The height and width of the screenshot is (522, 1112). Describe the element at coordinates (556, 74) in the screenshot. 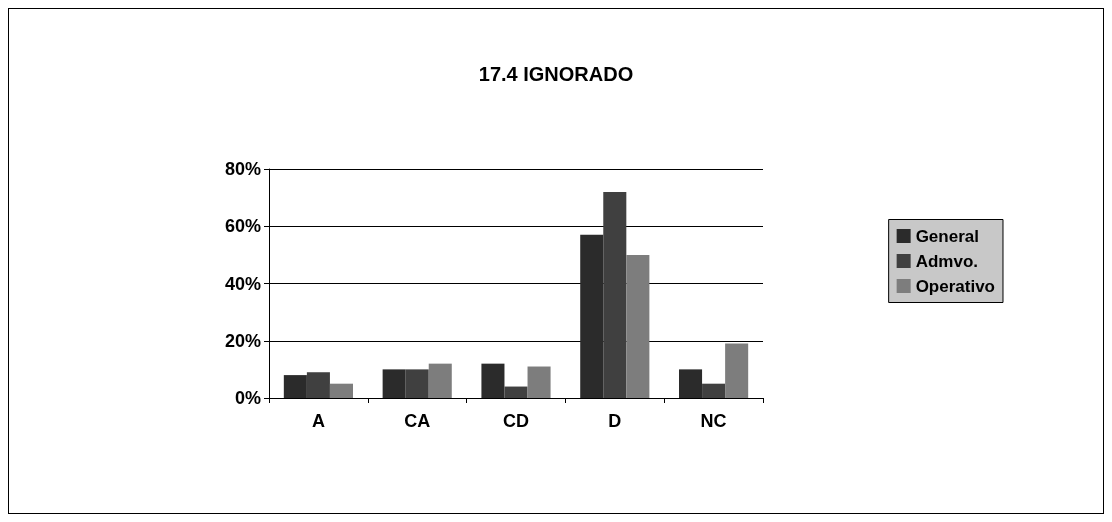

I see `chart-title: 17.4 IGNORADO` at that location.